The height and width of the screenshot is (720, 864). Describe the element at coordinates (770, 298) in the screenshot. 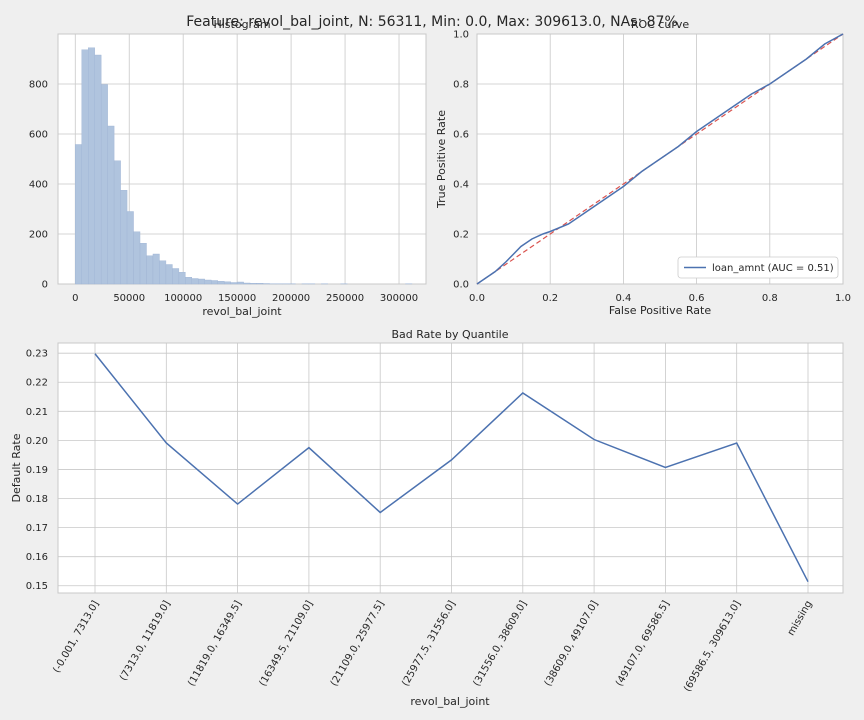

I see `roc-x-tick-label: 0.8` at that location.